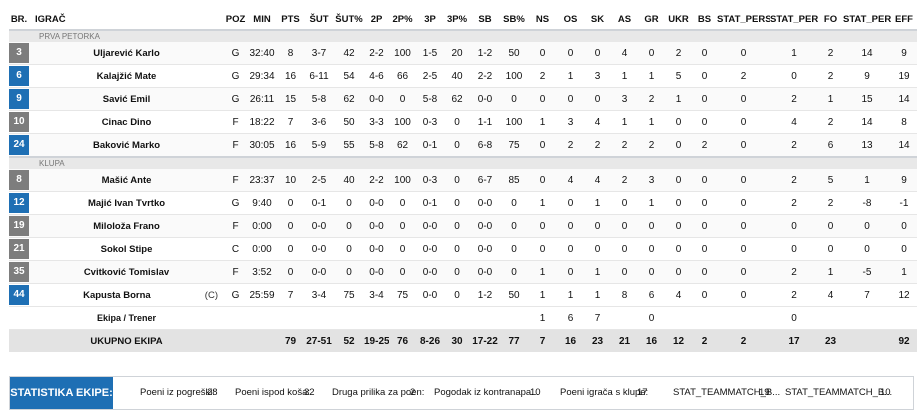 This screenshot has width=921, height=419. What do you see at coordinates (485, 145) in the screenshot?
I see `stat-sb: 6-8` at bounding box center [485, 145].